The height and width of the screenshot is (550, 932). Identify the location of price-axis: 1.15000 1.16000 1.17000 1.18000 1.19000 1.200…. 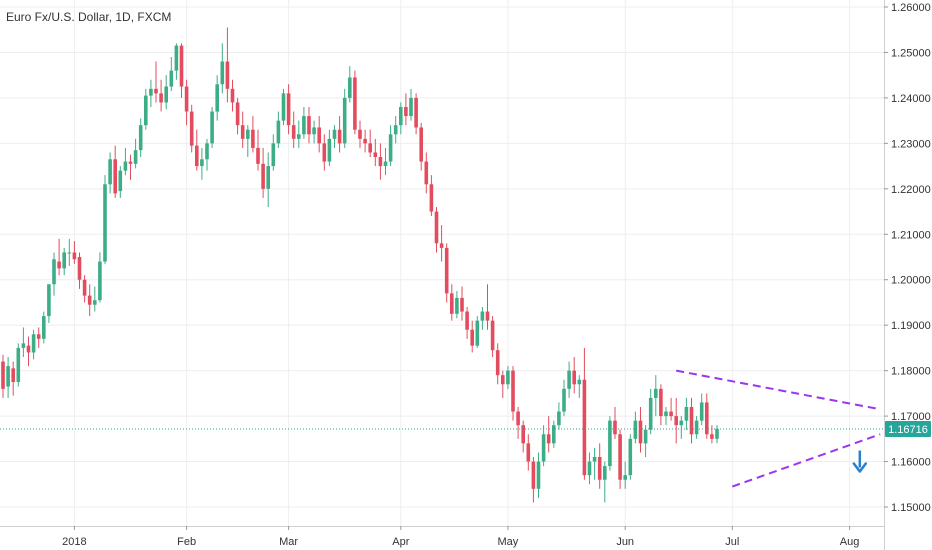
(907, 258).